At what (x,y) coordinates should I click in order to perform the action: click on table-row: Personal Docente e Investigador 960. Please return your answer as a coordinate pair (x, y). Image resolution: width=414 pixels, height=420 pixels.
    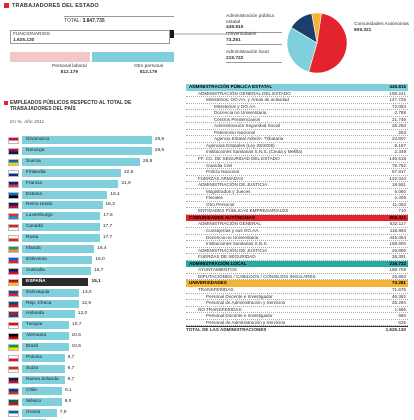
    Looking at the image, I should click on (297, 316).